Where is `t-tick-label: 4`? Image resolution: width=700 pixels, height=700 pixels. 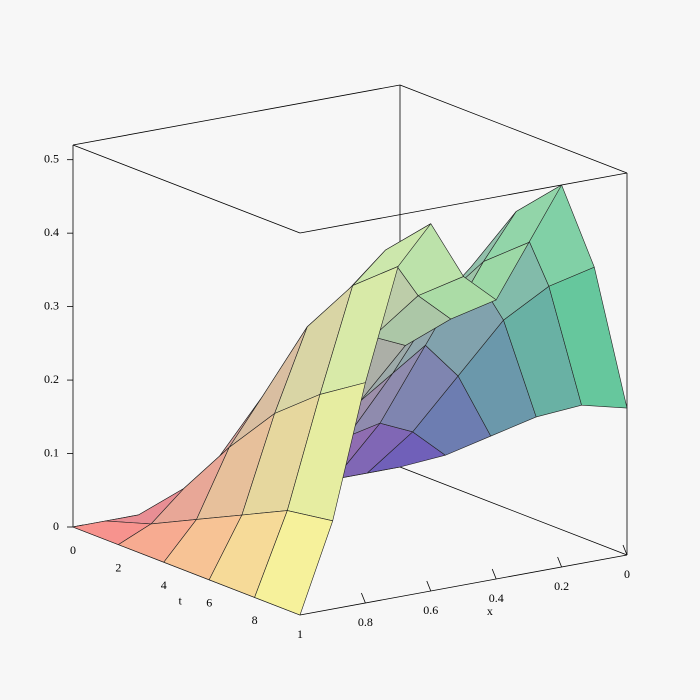 t-tick-label: 4 is located at coordinates (164, 585).